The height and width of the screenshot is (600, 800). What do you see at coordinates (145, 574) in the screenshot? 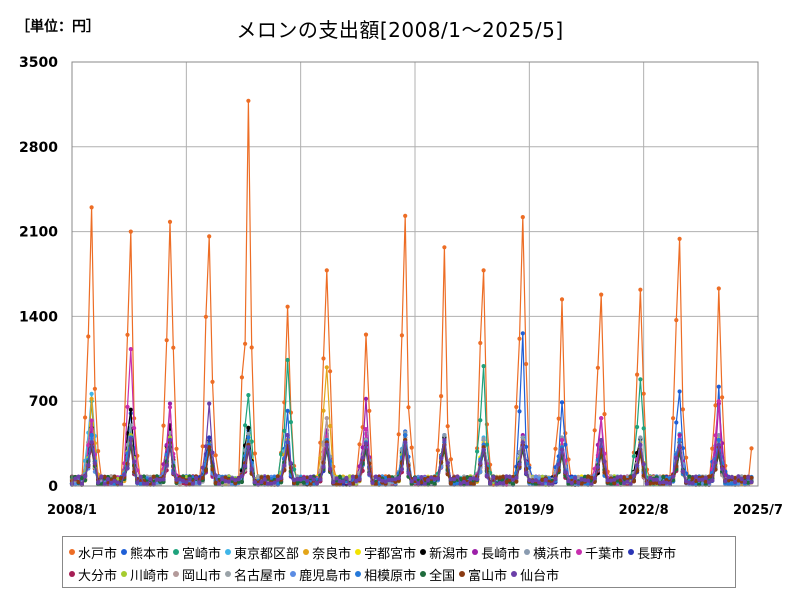
I see `legend-item: 川崎市` at bounding box center [145, 574].